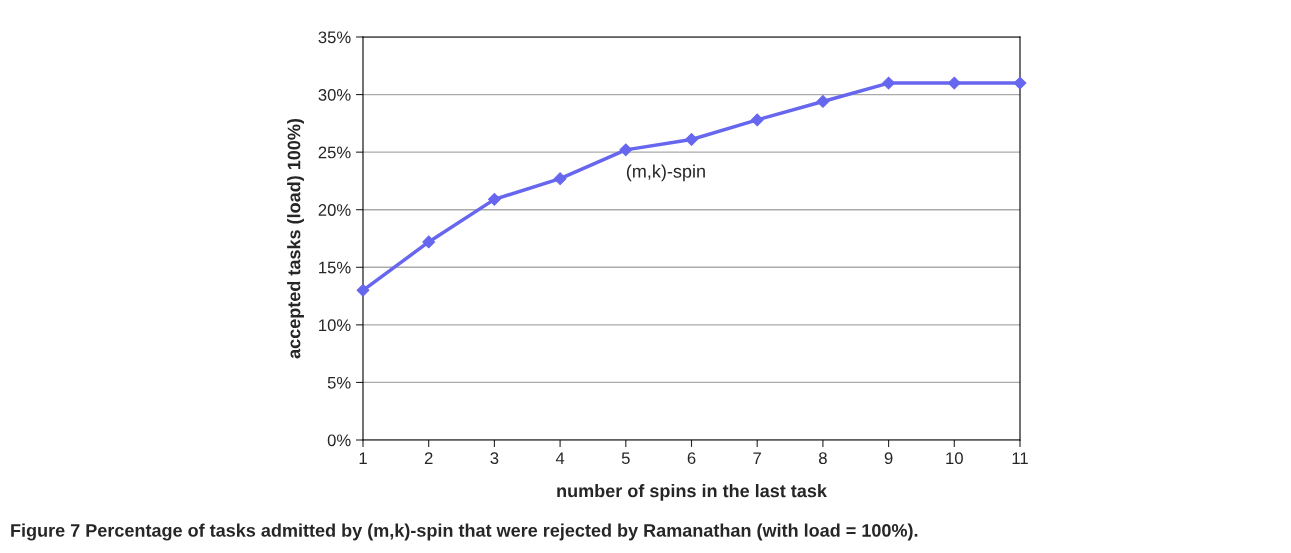 This screenshot has width=1291, height=553. What do you see at coordinates (334, 94) in the screenshot?
I see `y-tick-label: 30%` at bounding box center [334, 94].